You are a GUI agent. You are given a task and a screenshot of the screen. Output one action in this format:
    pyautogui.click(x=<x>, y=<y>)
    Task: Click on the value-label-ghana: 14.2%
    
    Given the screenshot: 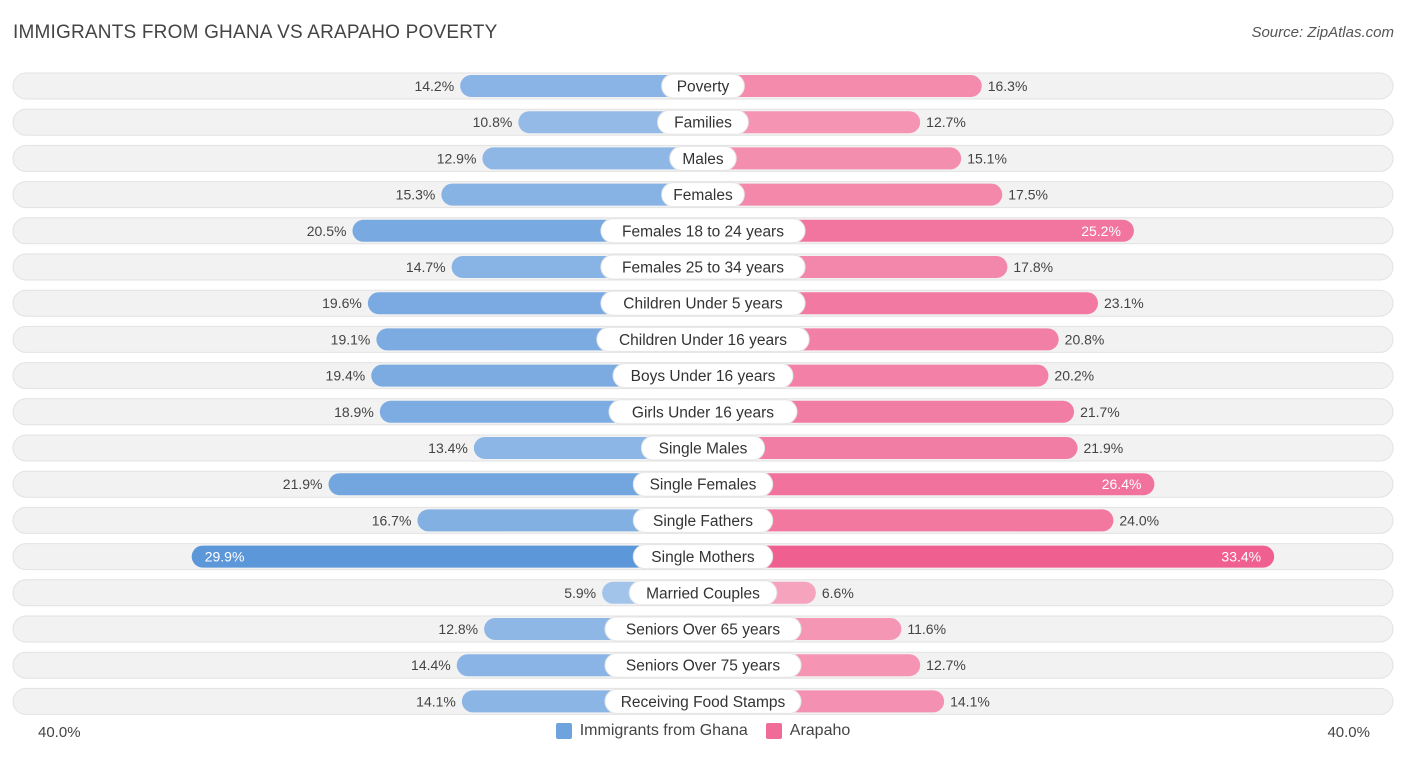 What is the action you would take?
    pyautogui.click(x=434, y=86)
    